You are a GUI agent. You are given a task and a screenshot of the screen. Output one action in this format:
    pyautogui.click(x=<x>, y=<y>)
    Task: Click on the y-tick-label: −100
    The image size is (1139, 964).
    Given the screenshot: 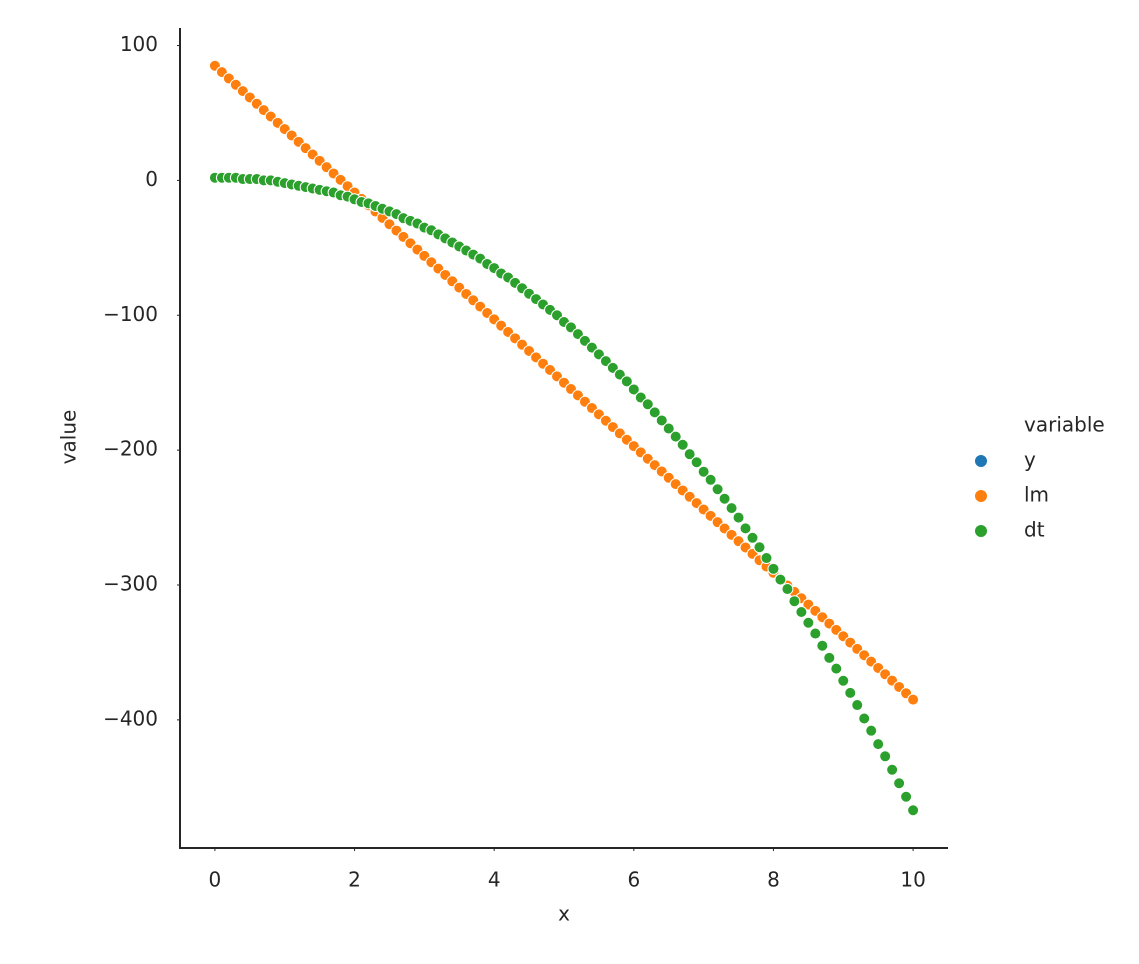 What is the action you would take?
    pyautogui.click(x=130, y=314)
    